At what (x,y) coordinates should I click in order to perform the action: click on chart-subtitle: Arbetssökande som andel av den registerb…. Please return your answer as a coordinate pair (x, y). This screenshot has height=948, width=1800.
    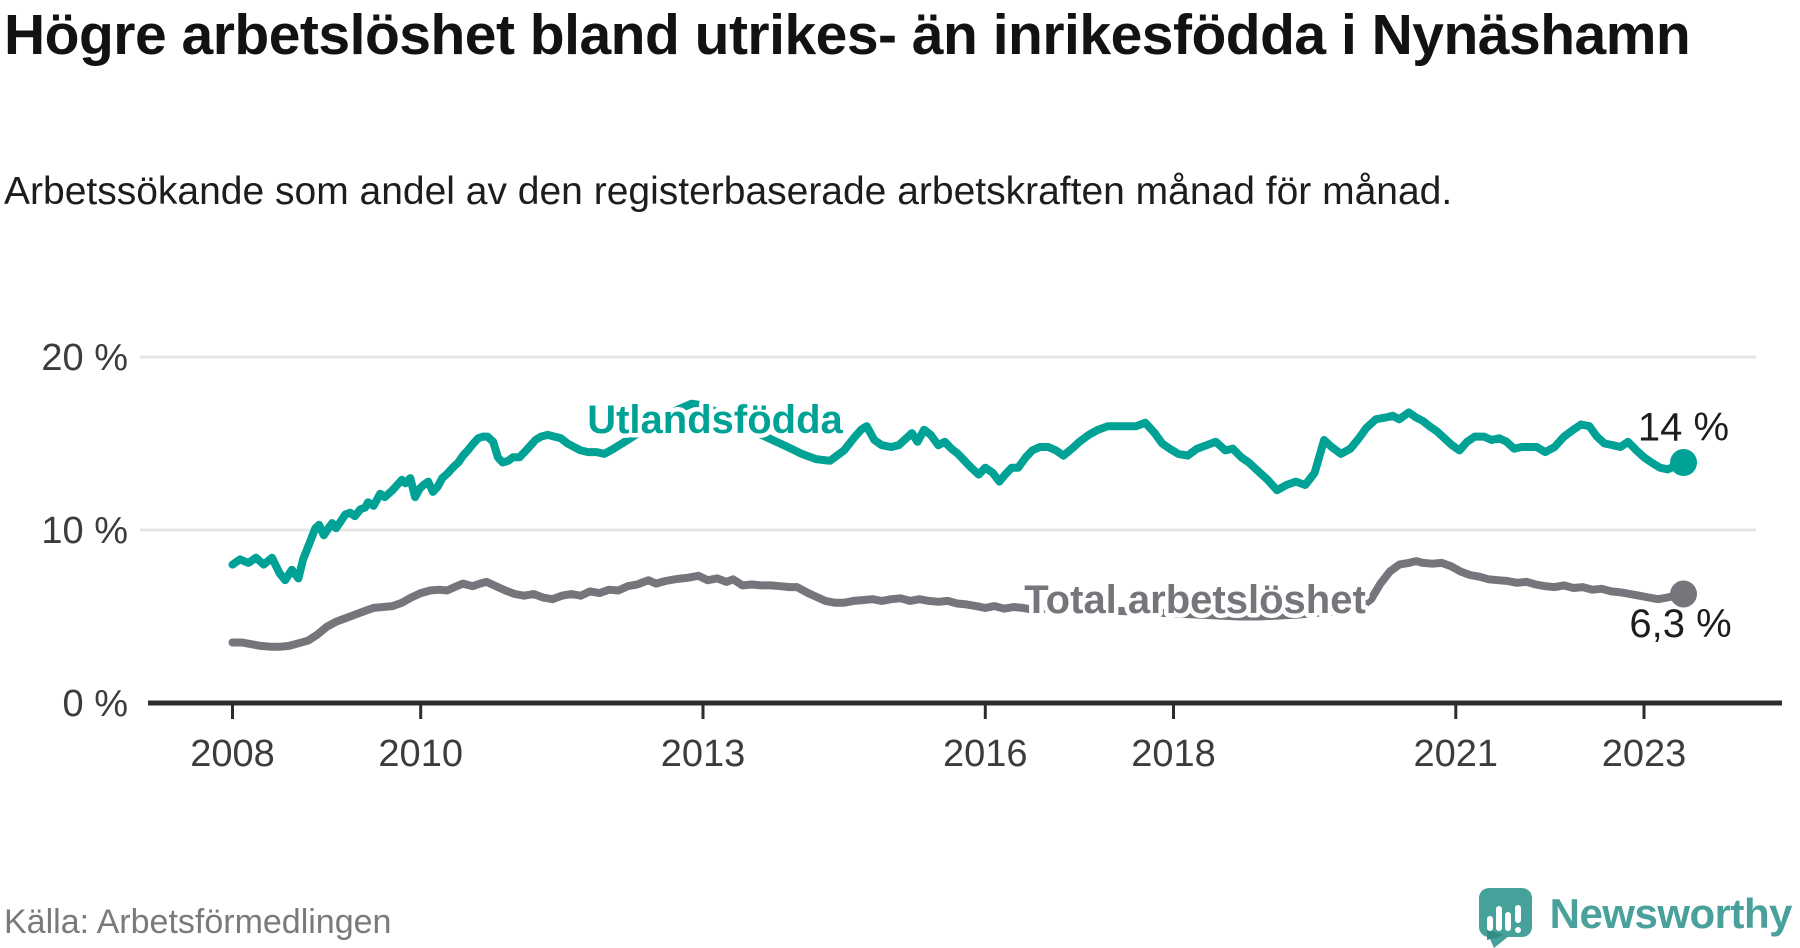
    Looking at the image, I should click on (728, 191).